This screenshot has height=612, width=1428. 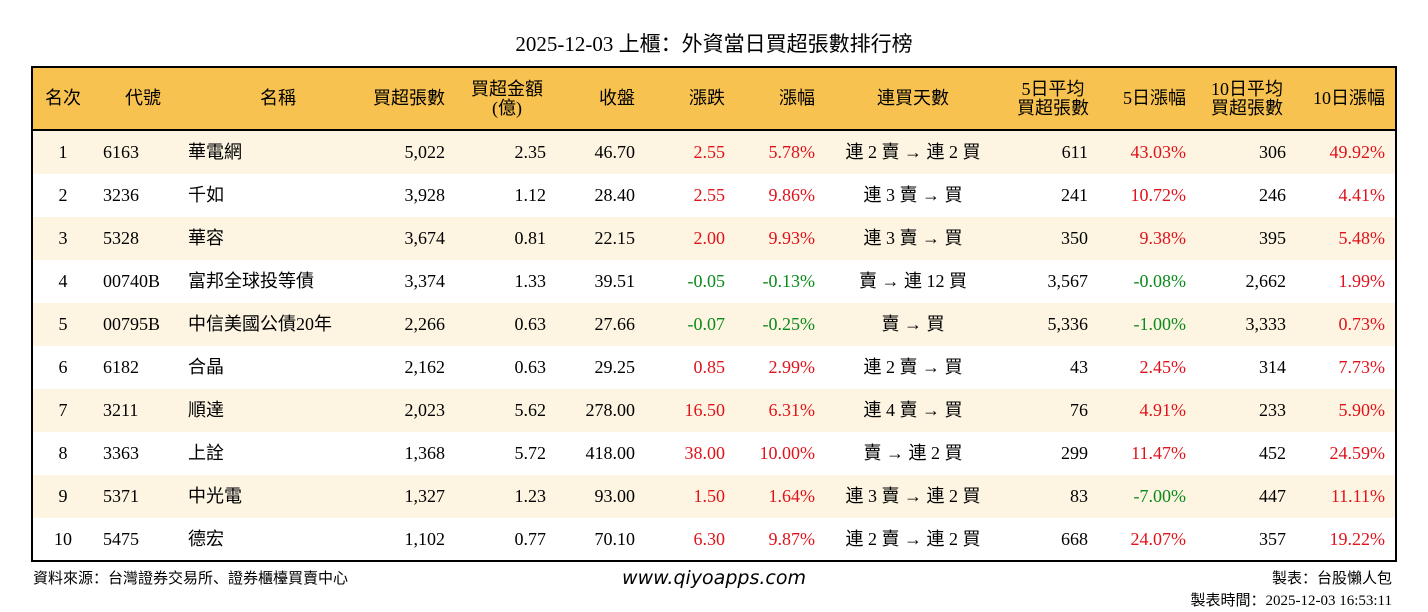 What do you see at coordinates (1074, 238) in the screenshot?
I see `cell-avg5-lots: 350` at bounding box center [1074, 238].